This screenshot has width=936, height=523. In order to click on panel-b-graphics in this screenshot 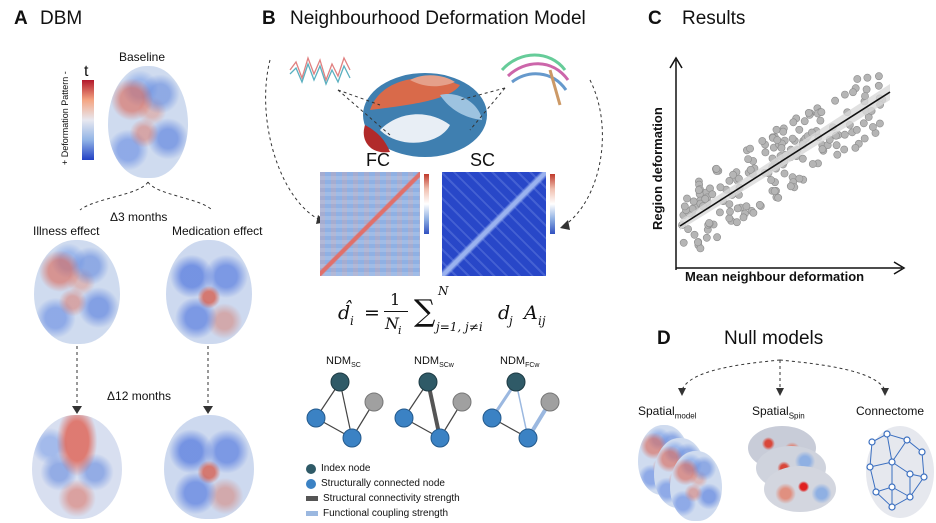, I will do `click(434, 141)`.